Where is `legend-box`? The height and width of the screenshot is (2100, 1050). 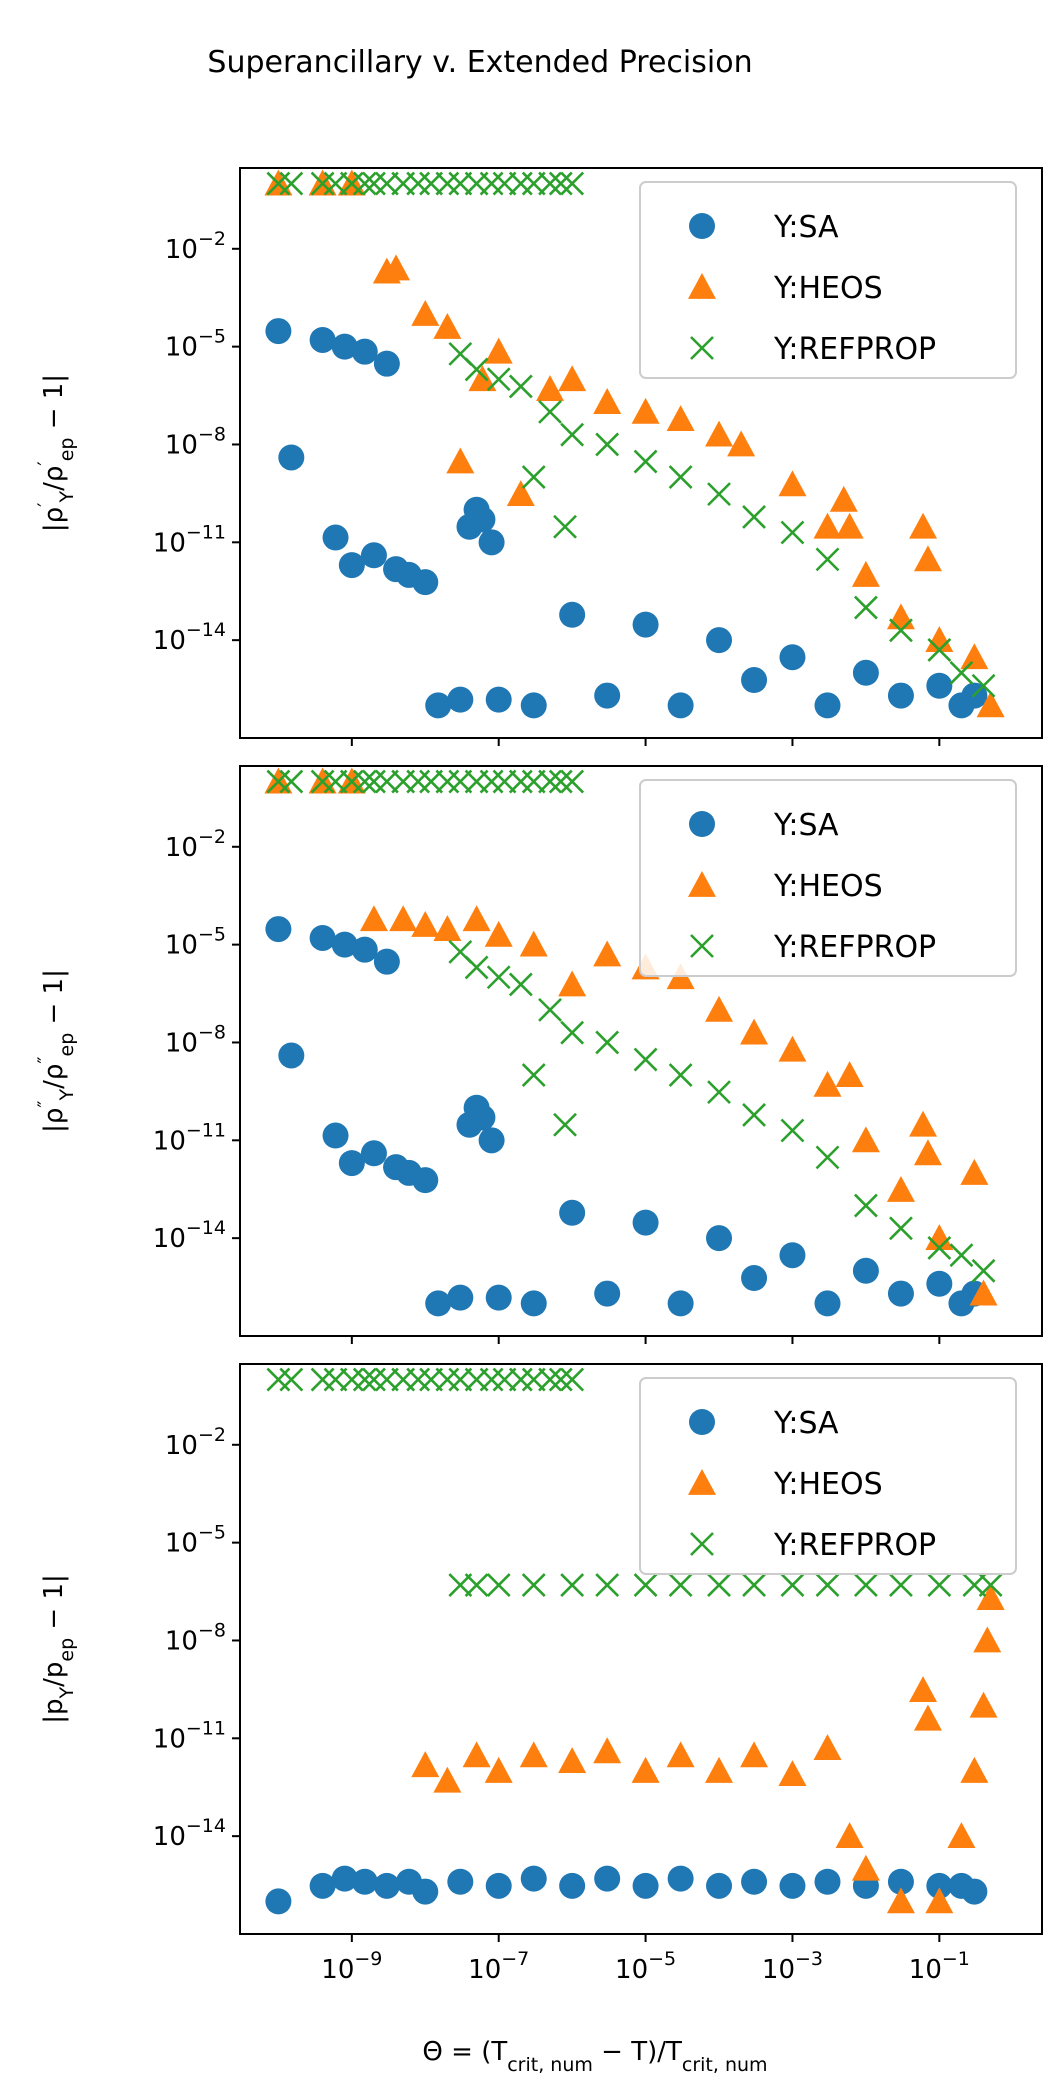 legend-box is located at coordinates (828, 280).